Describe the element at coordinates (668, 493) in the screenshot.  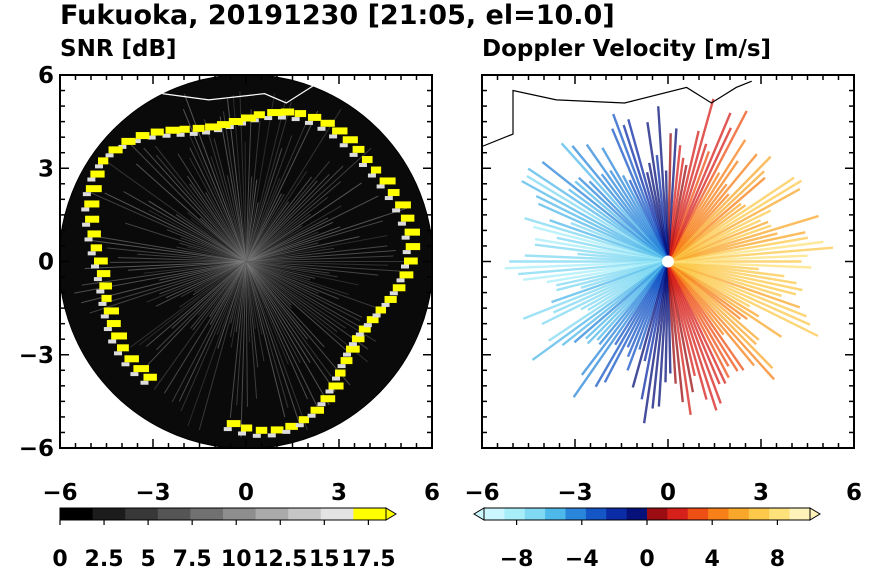
I see `x-tick-label: 0` at that location.